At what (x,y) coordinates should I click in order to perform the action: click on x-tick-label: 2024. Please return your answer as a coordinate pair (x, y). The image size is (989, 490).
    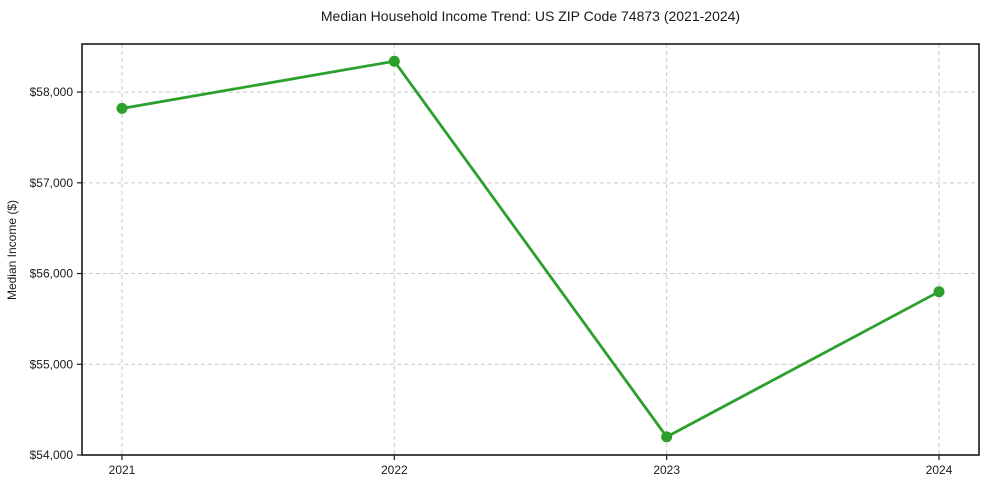
    Looking at the image, I should click on (939, 470).